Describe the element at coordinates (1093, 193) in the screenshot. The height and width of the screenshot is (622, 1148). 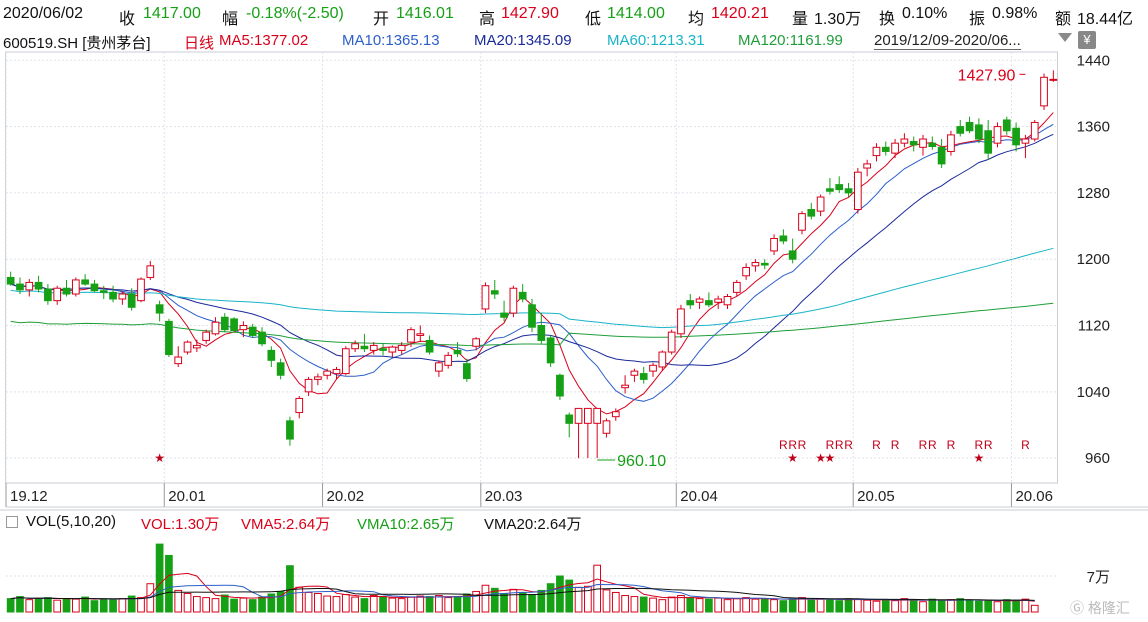
I see `price-tick-label: 1280` at that location.